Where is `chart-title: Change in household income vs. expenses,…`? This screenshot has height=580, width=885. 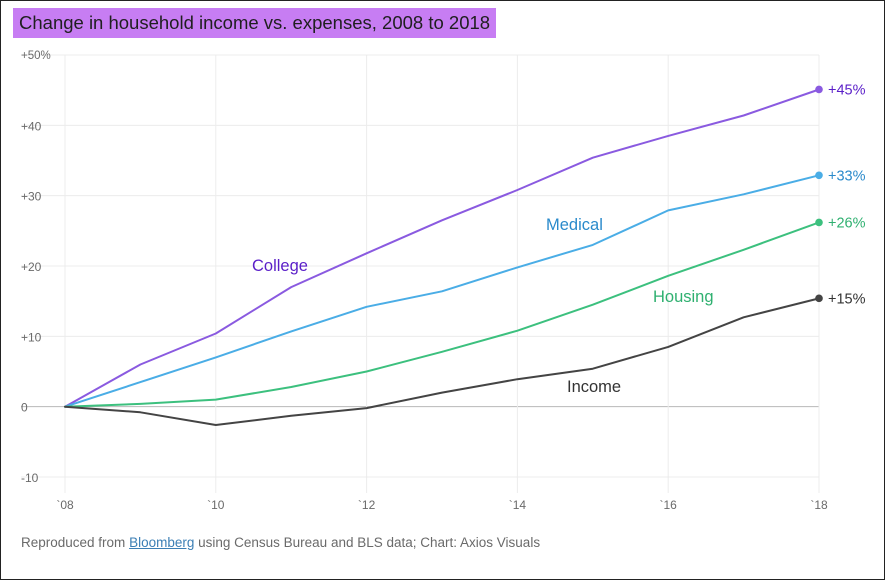
chart-title: Change in household income vs. expenses,… is located at coordinates (255, 23).